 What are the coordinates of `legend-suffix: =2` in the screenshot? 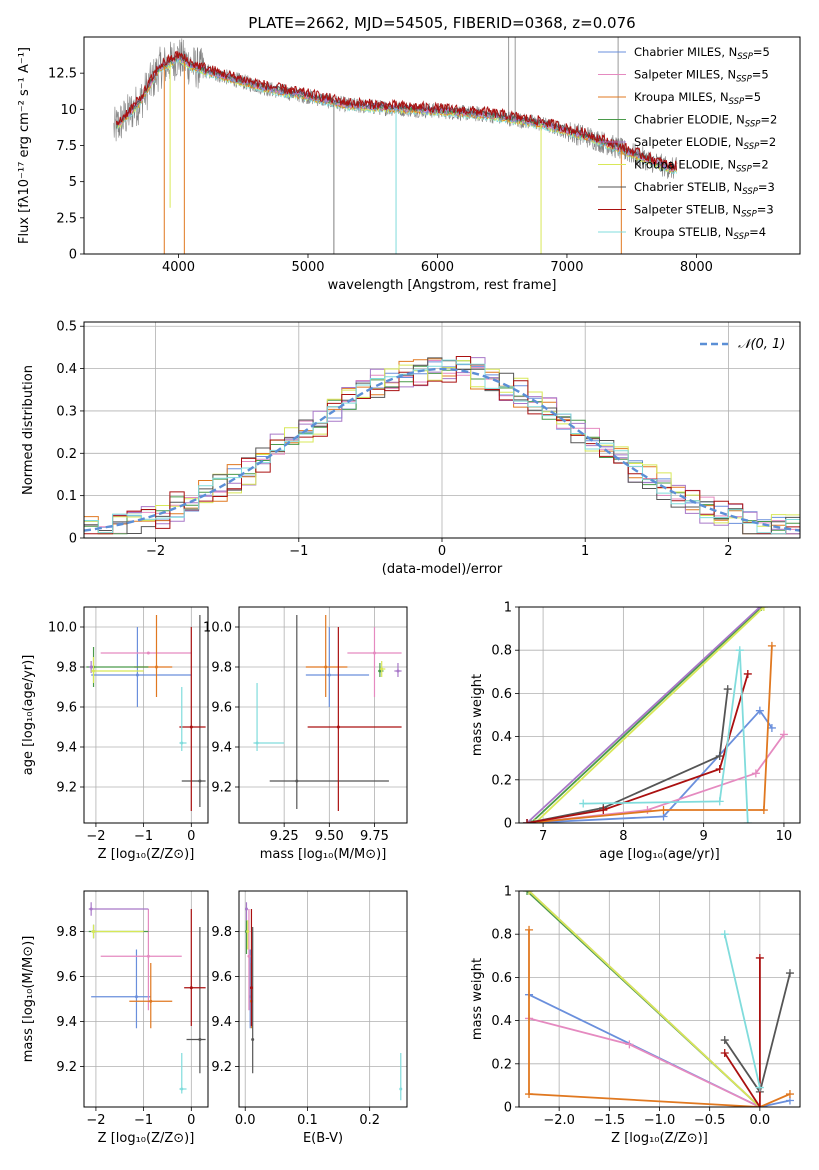 It's located at (768, 120).